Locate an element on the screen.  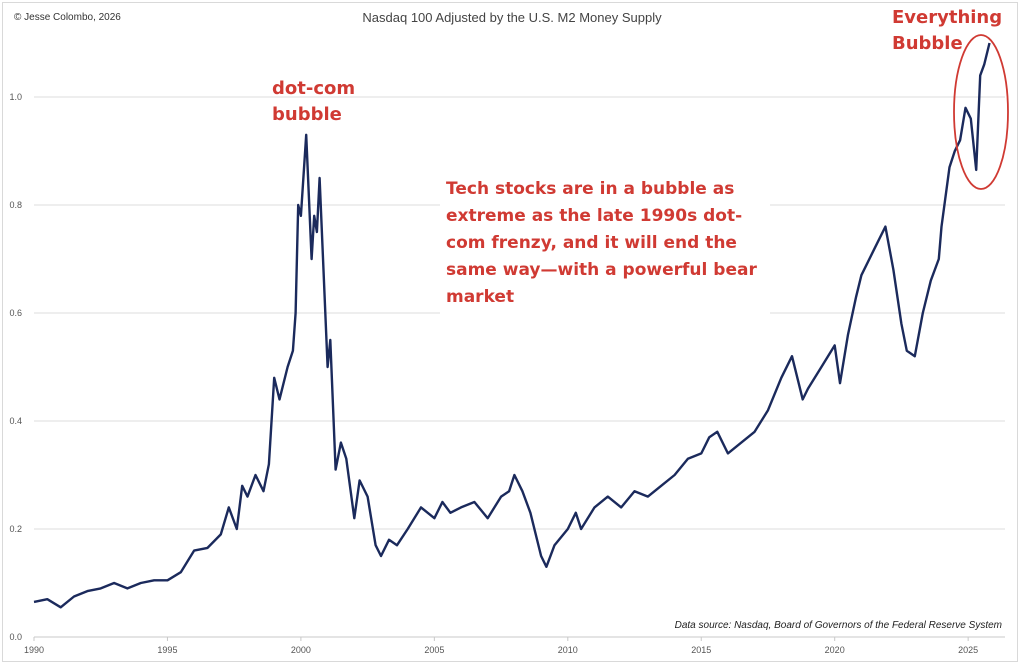
y-tick-label: 0.4 is located at coordinates (15, 421).